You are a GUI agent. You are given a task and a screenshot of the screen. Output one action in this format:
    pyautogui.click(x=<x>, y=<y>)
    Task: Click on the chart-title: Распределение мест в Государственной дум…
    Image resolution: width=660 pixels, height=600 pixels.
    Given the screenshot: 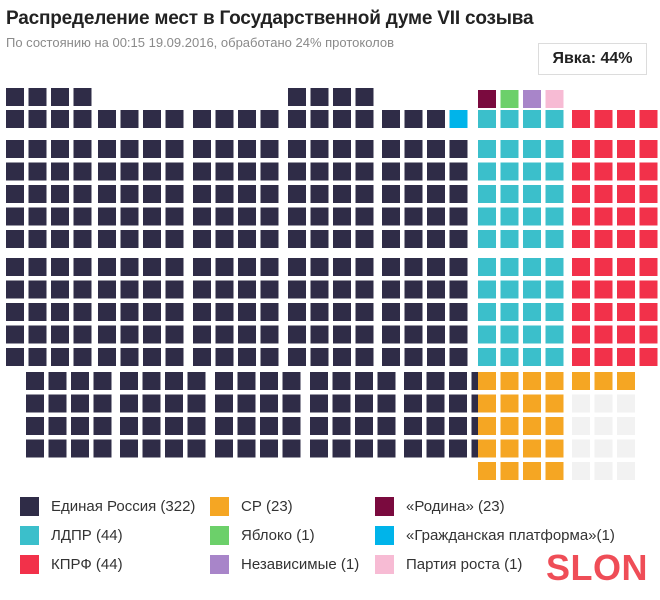 What is the action you would take?
    pyautogui.click(x=270, y=18)
    